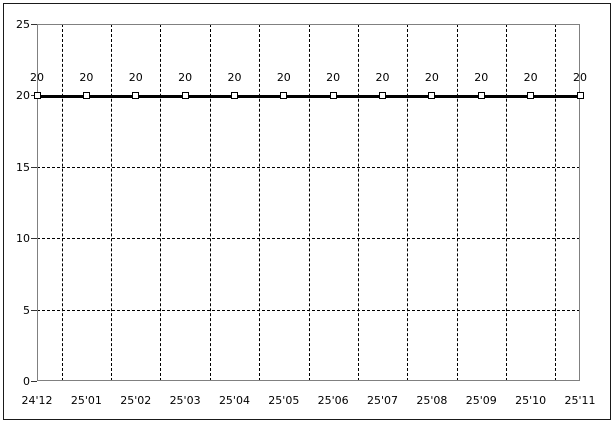 The height and width of the screenshot is (424, 615). I want to click on y-axis-tick-label: 20, so click(23, 96).